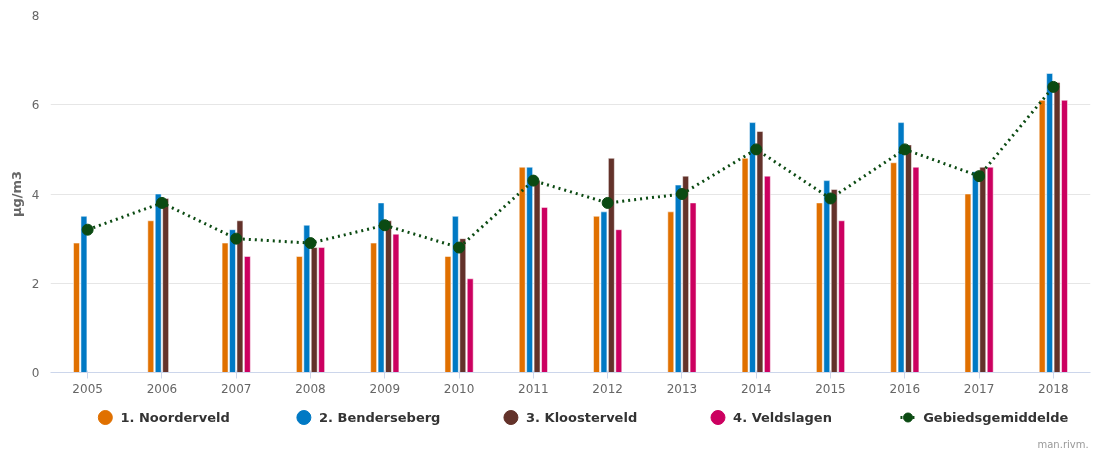  I want to click on x-tick-label: 2014, so click(756, 388).